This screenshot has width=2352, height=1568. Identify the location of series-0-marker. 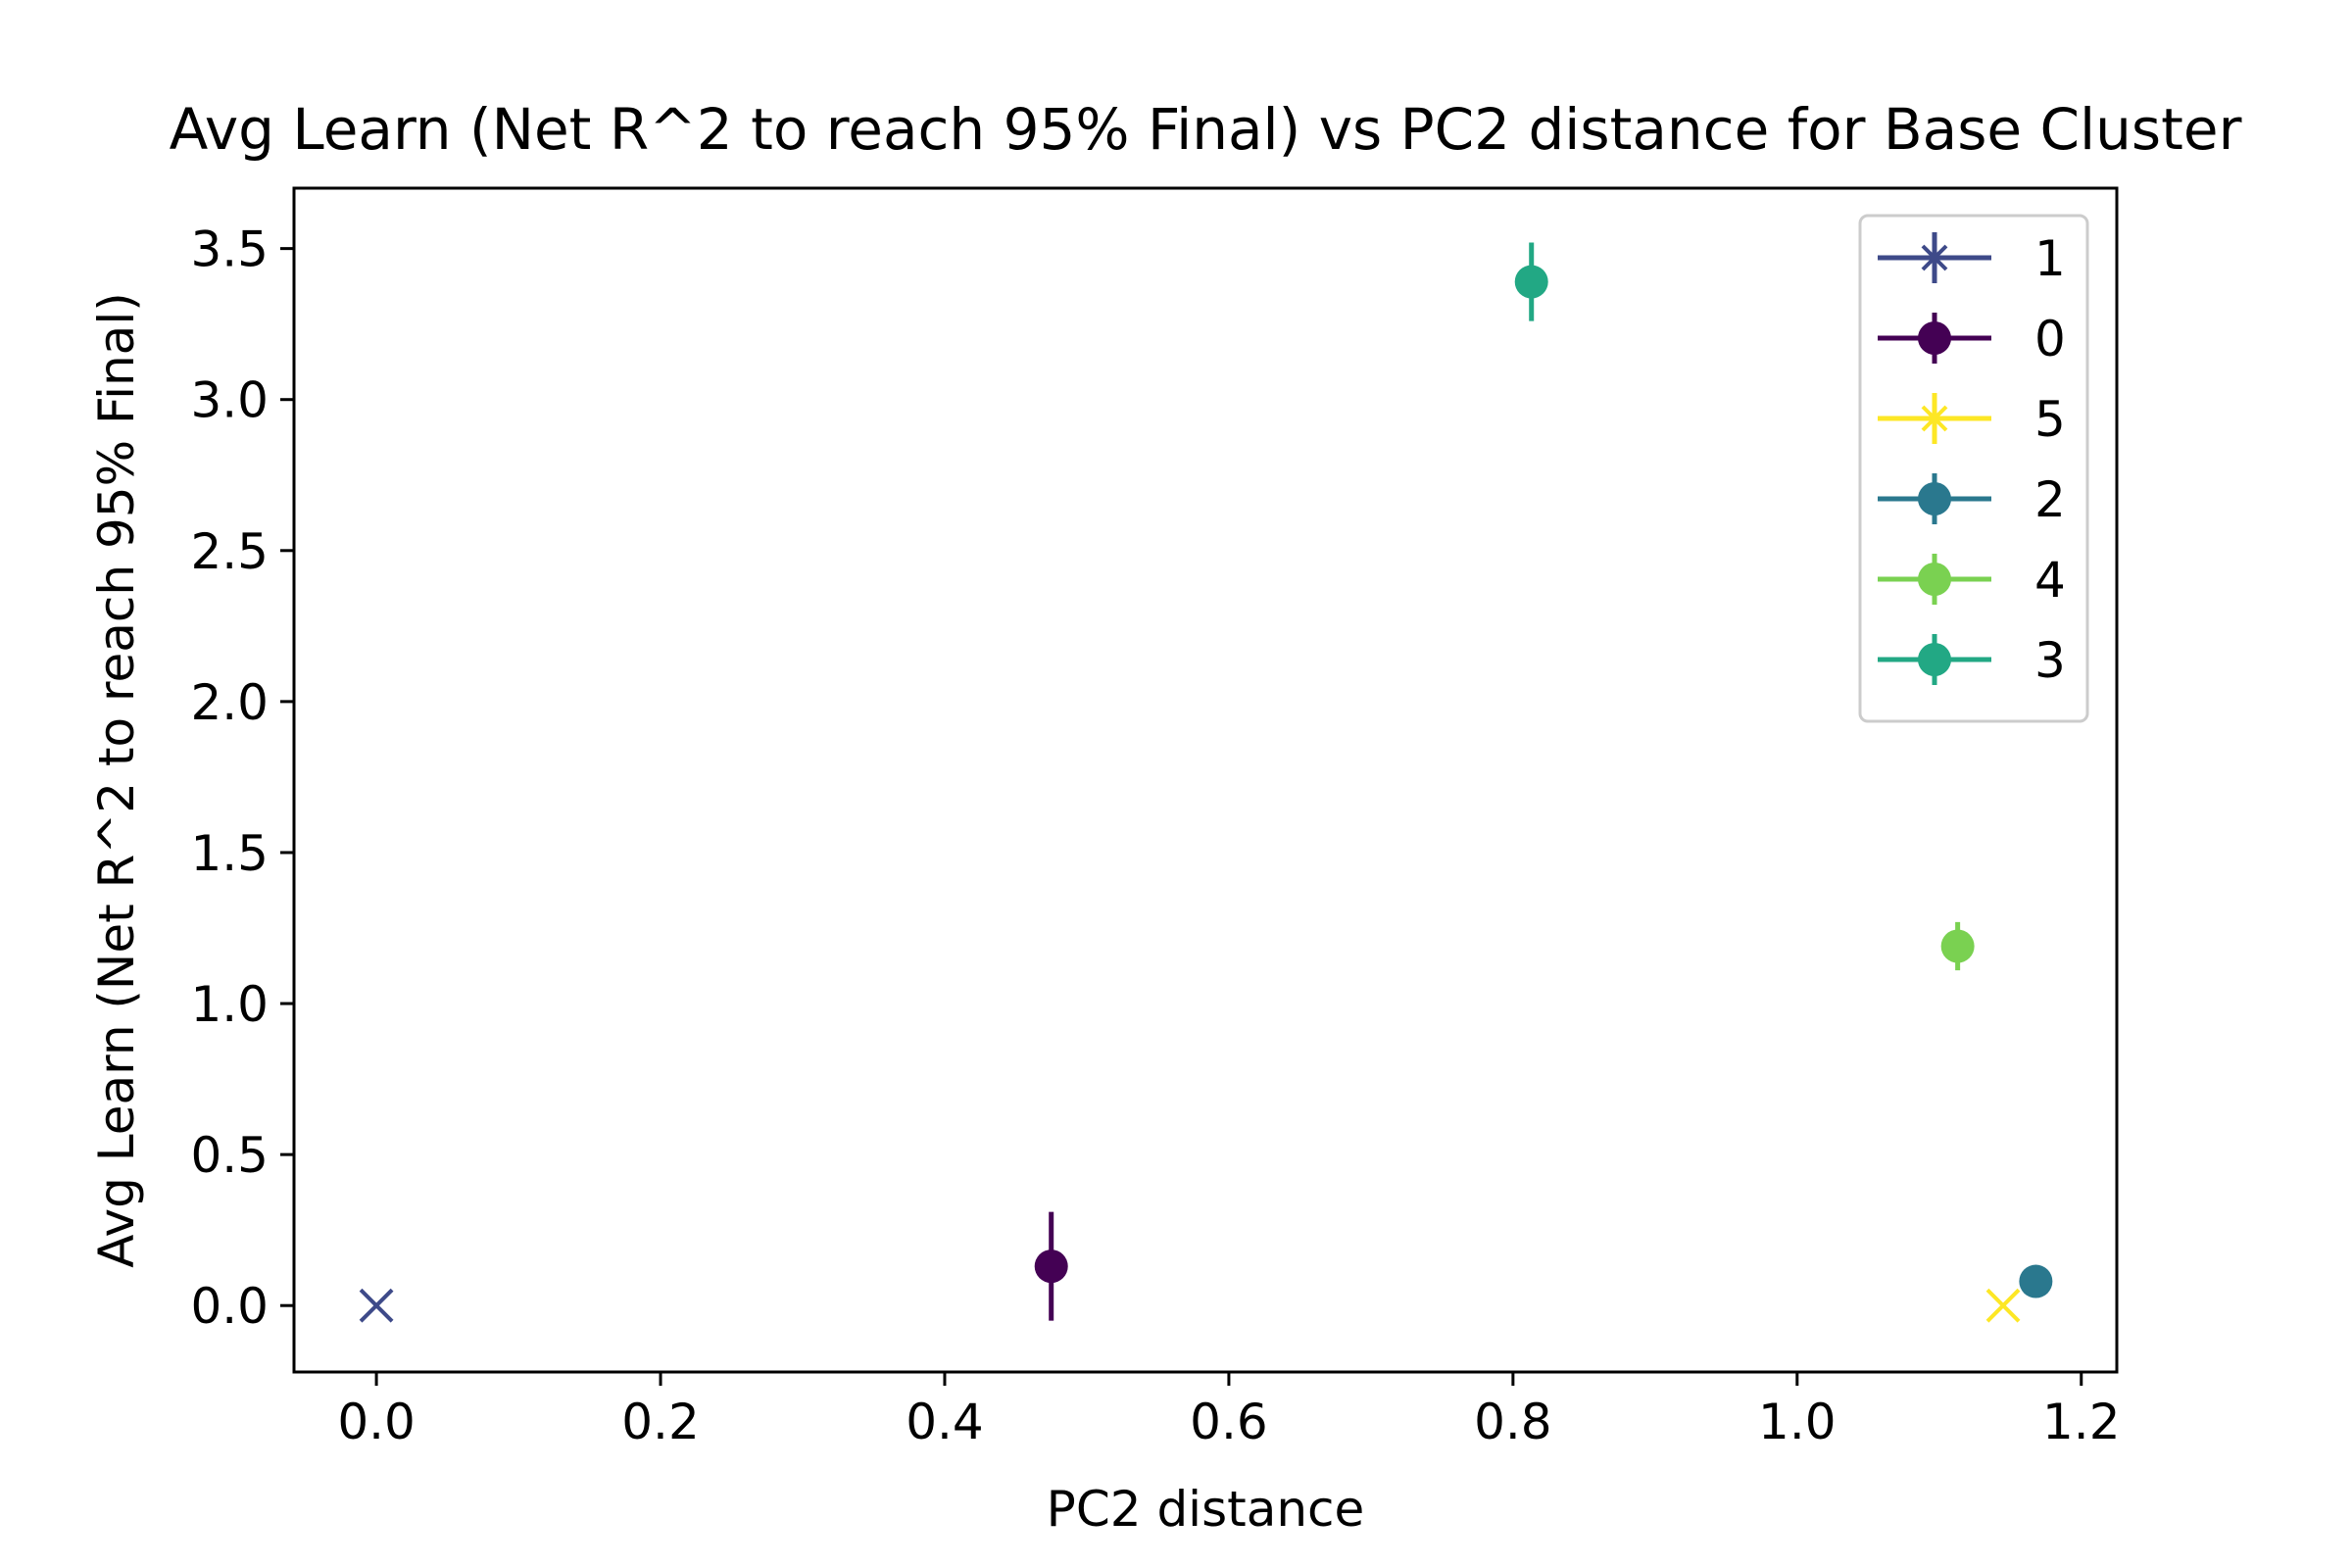
(1051, 1267).